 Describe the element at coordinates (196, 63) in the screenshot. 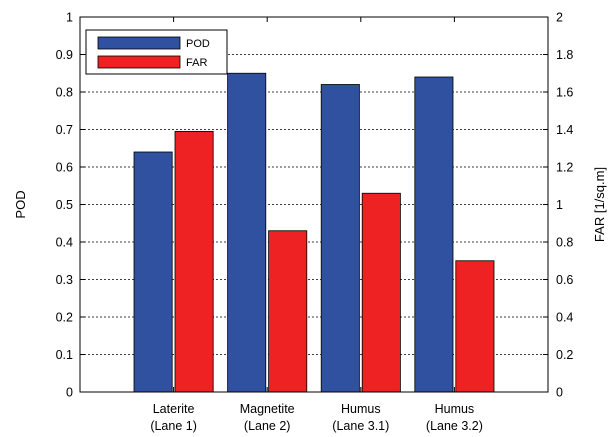

I see `legend-label-far: FAR` at that location.